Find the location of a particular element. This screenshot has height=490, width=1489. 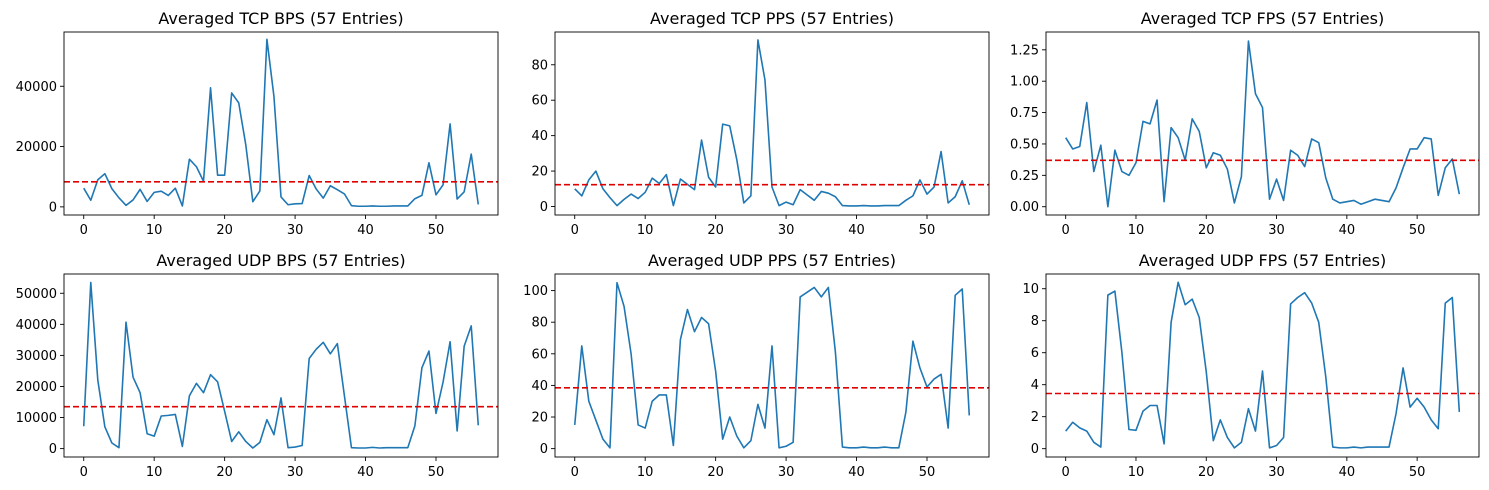

y-tick-label: 100 is located at coordinates (535, 291).